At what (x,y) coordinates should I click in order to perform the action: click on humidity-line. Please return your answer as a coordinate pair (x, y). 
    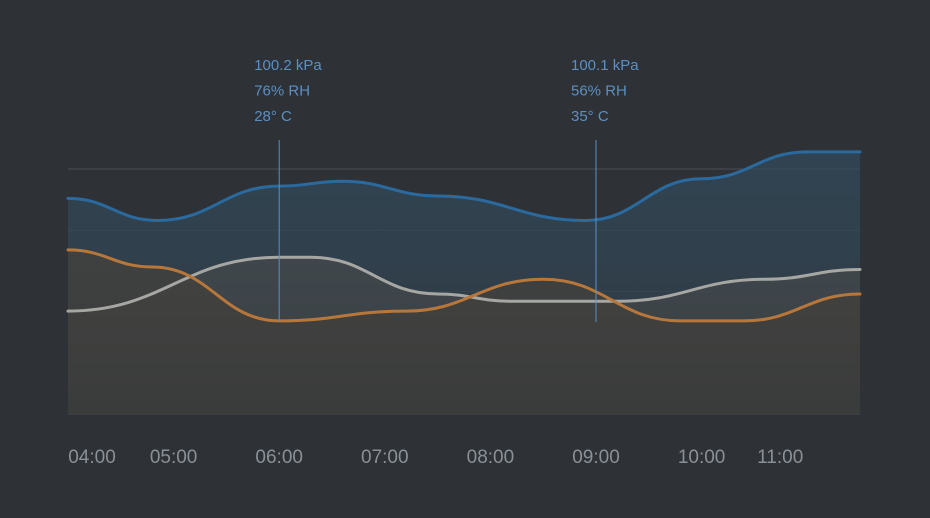
    Looking at the image, I should click on (464, 284).